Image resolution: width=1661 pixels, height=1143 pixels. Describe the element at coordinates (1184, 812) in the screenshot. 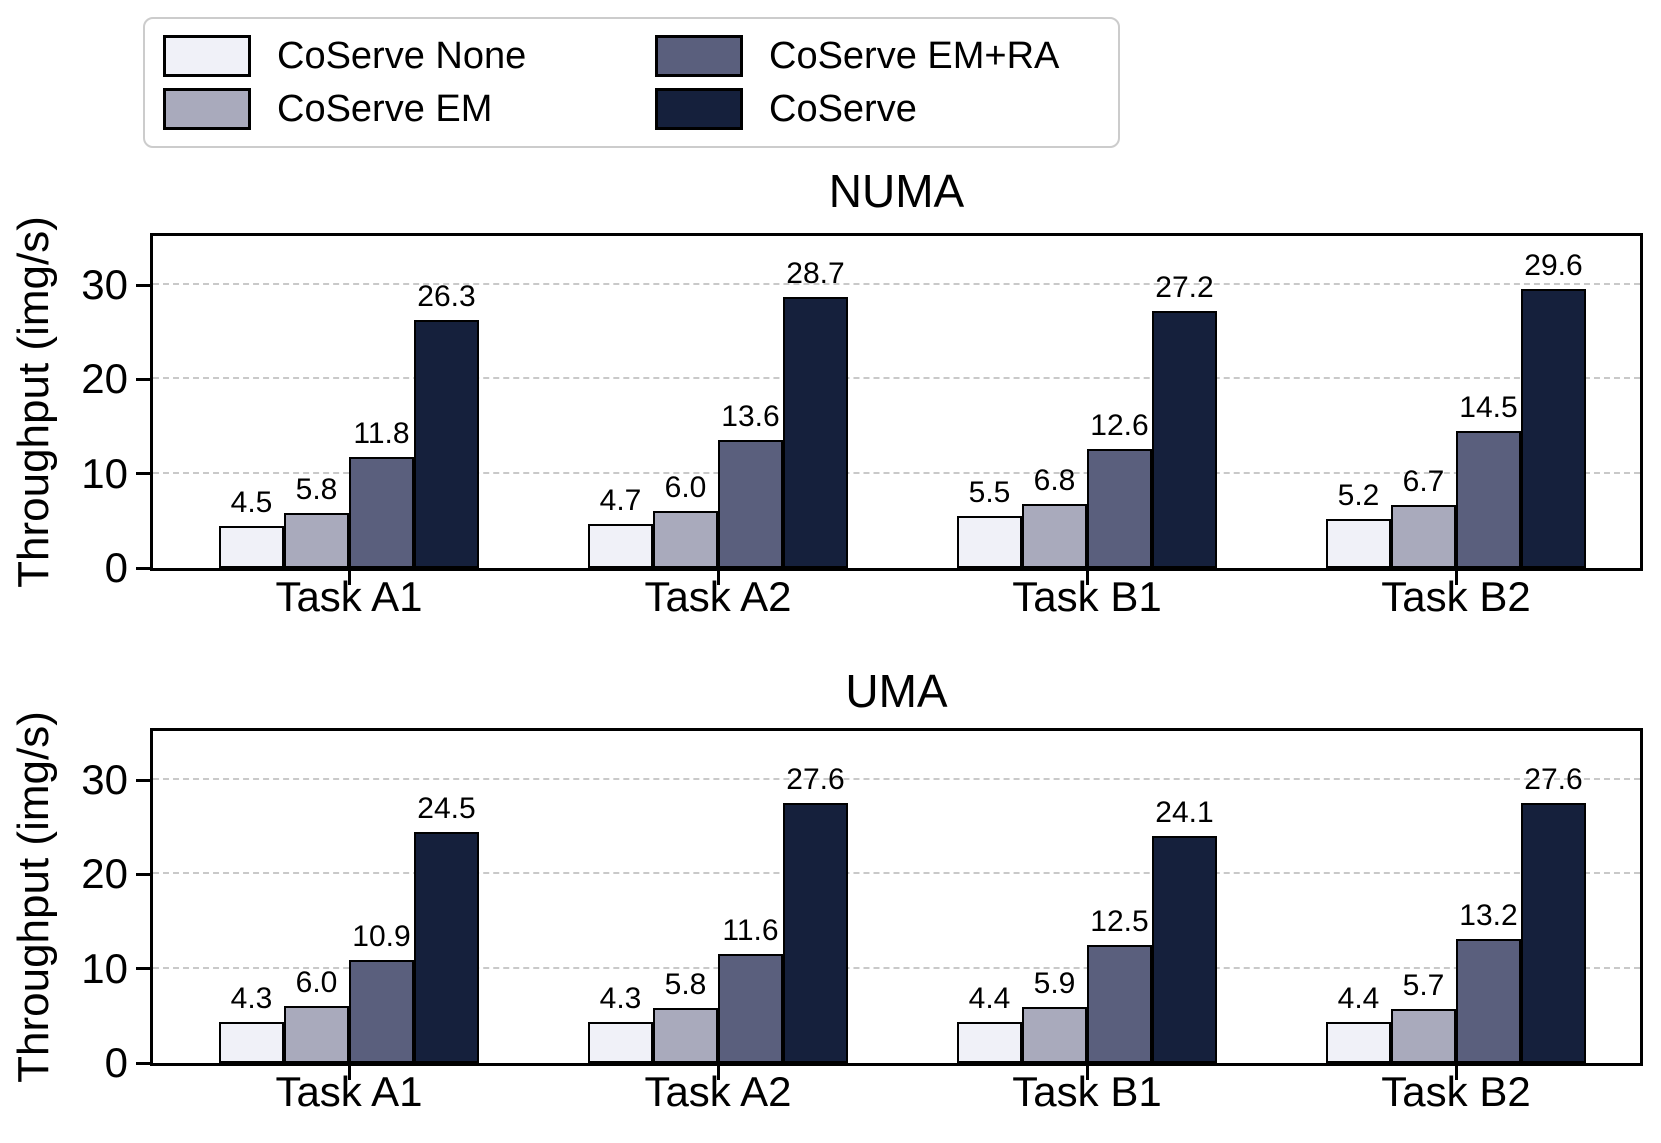

I see `bar-value-label: 24.1` at that location.